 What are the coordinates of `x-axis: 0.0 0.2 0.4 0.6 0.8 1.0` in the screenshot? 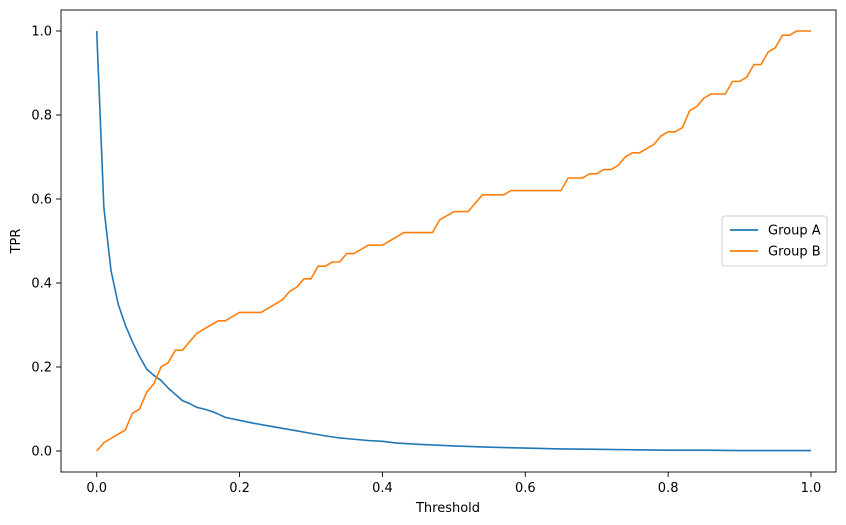 It's located at (453, 484).